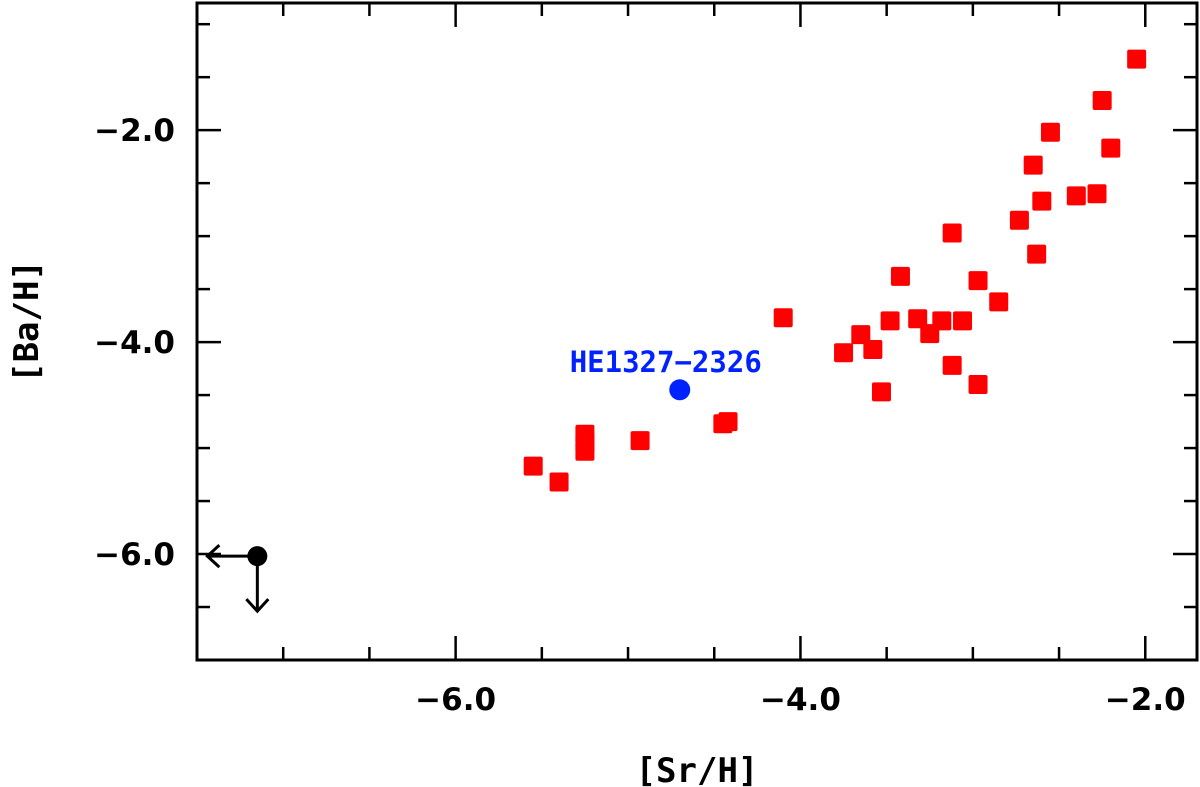 This screenshot has height=787, width=1200. What do you see at coordinates (666, 362) in the screenshot?
I see `point-annotation: HE1327−2326` at bounding box center [666, 362].